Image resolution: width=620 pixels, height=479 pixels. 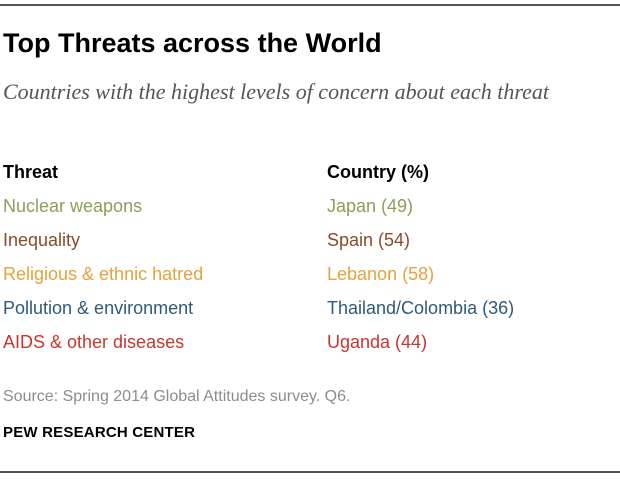 I want to click on table-row: Inequality Spain (54), so click(x=303, y=242).